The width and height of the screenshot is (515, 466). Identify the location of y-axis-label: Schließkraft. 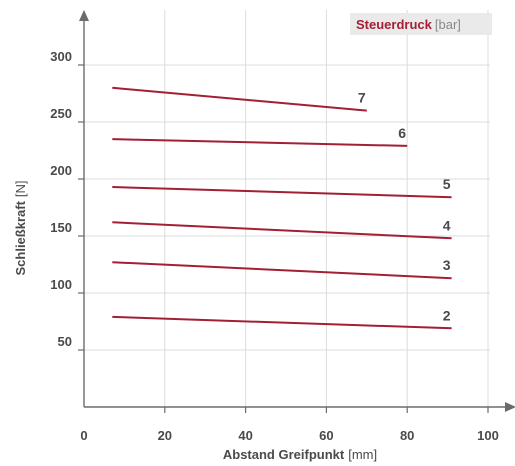
(20, 237).